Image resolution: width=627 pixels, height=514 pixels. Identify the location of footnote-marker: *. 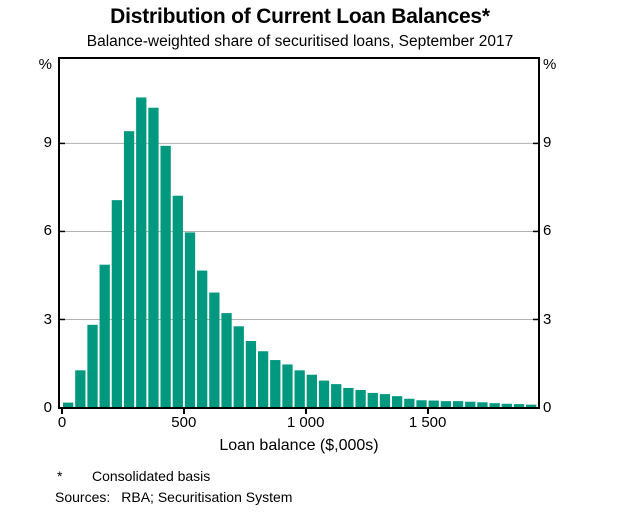
(60, 476).